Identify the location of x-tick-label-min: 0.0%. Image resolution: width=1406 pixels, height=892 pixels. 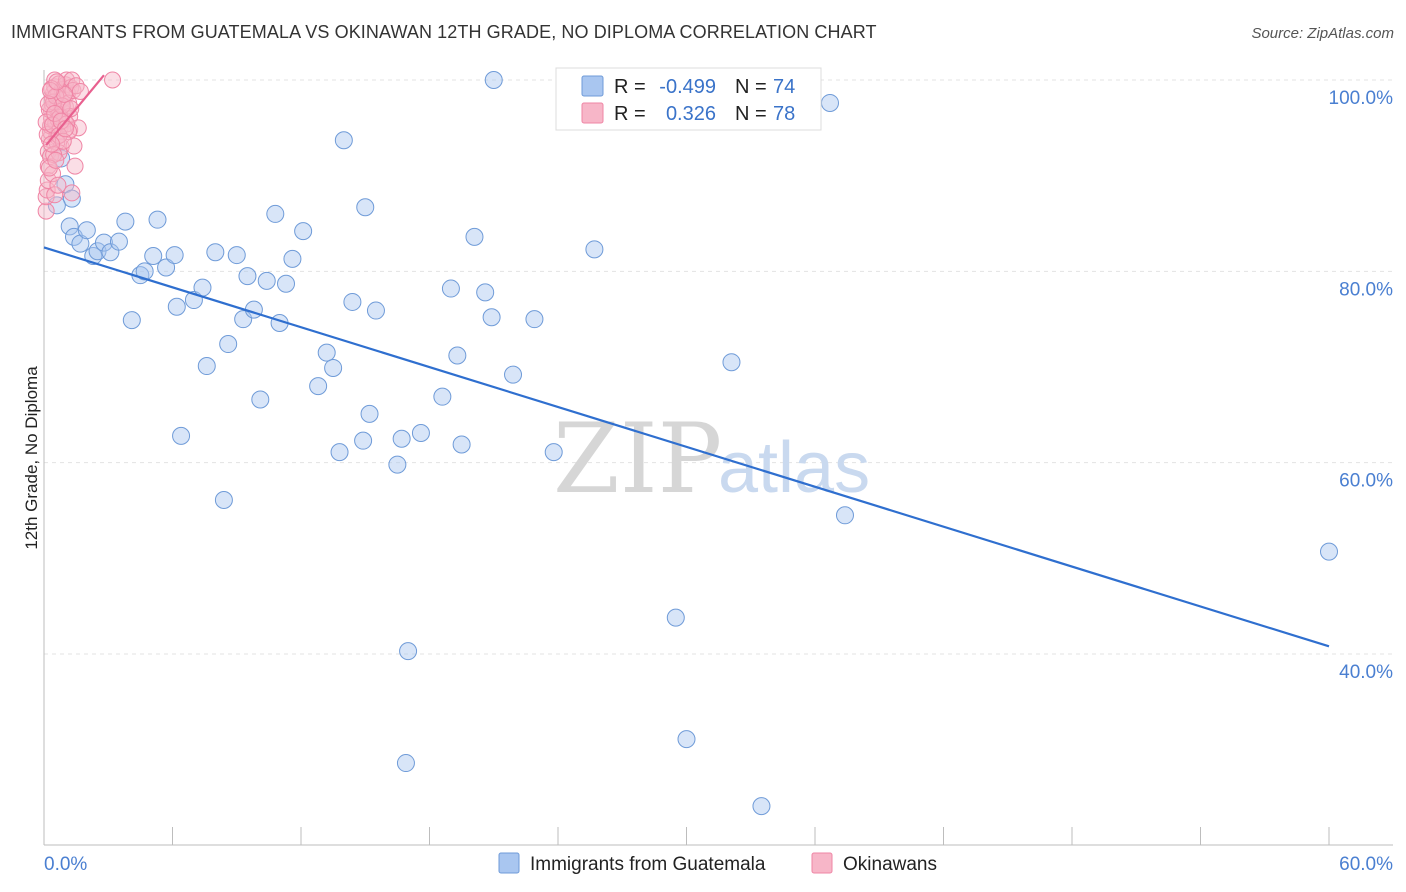
(65, 864).